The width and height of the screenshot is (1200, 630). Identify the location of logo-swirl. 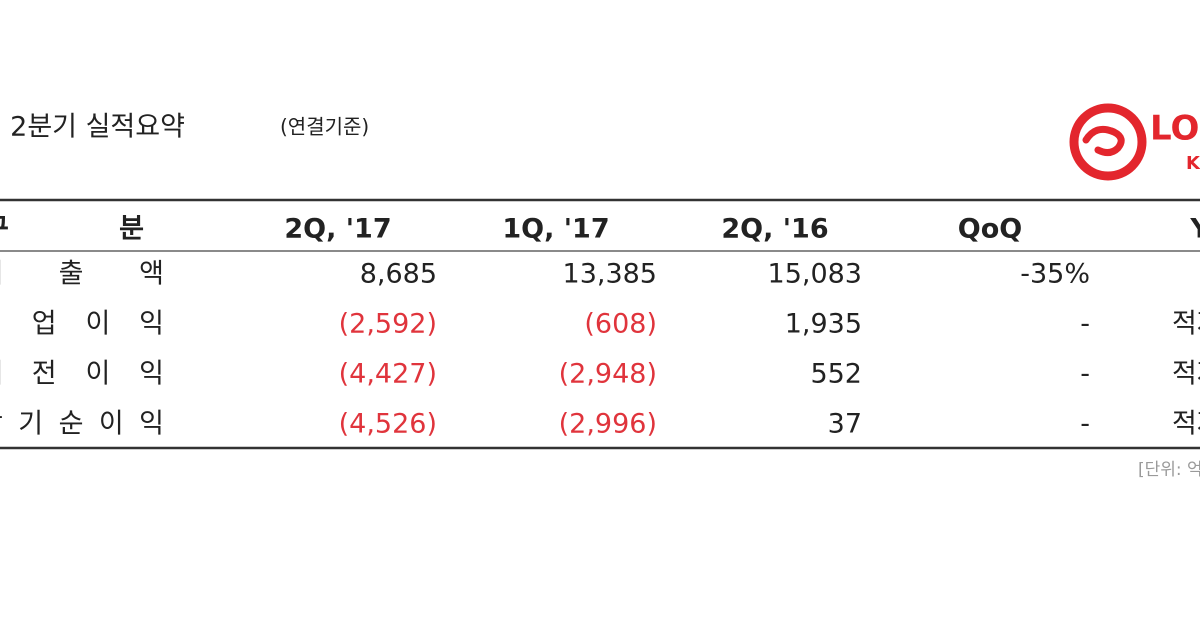
(1103, 141).